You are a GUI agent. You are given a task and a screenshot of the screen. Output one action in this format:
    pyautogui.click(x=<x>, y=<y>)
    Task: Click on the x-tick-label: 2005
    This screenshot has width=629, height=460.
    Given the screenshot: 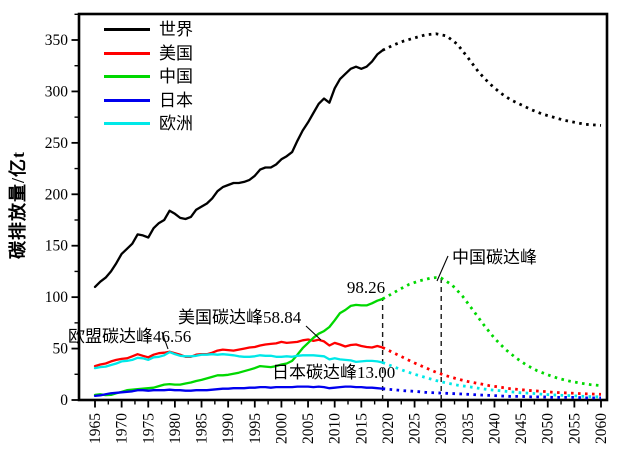 What is the action you would take?
    pyautogui.click(x=308, y=428)
    